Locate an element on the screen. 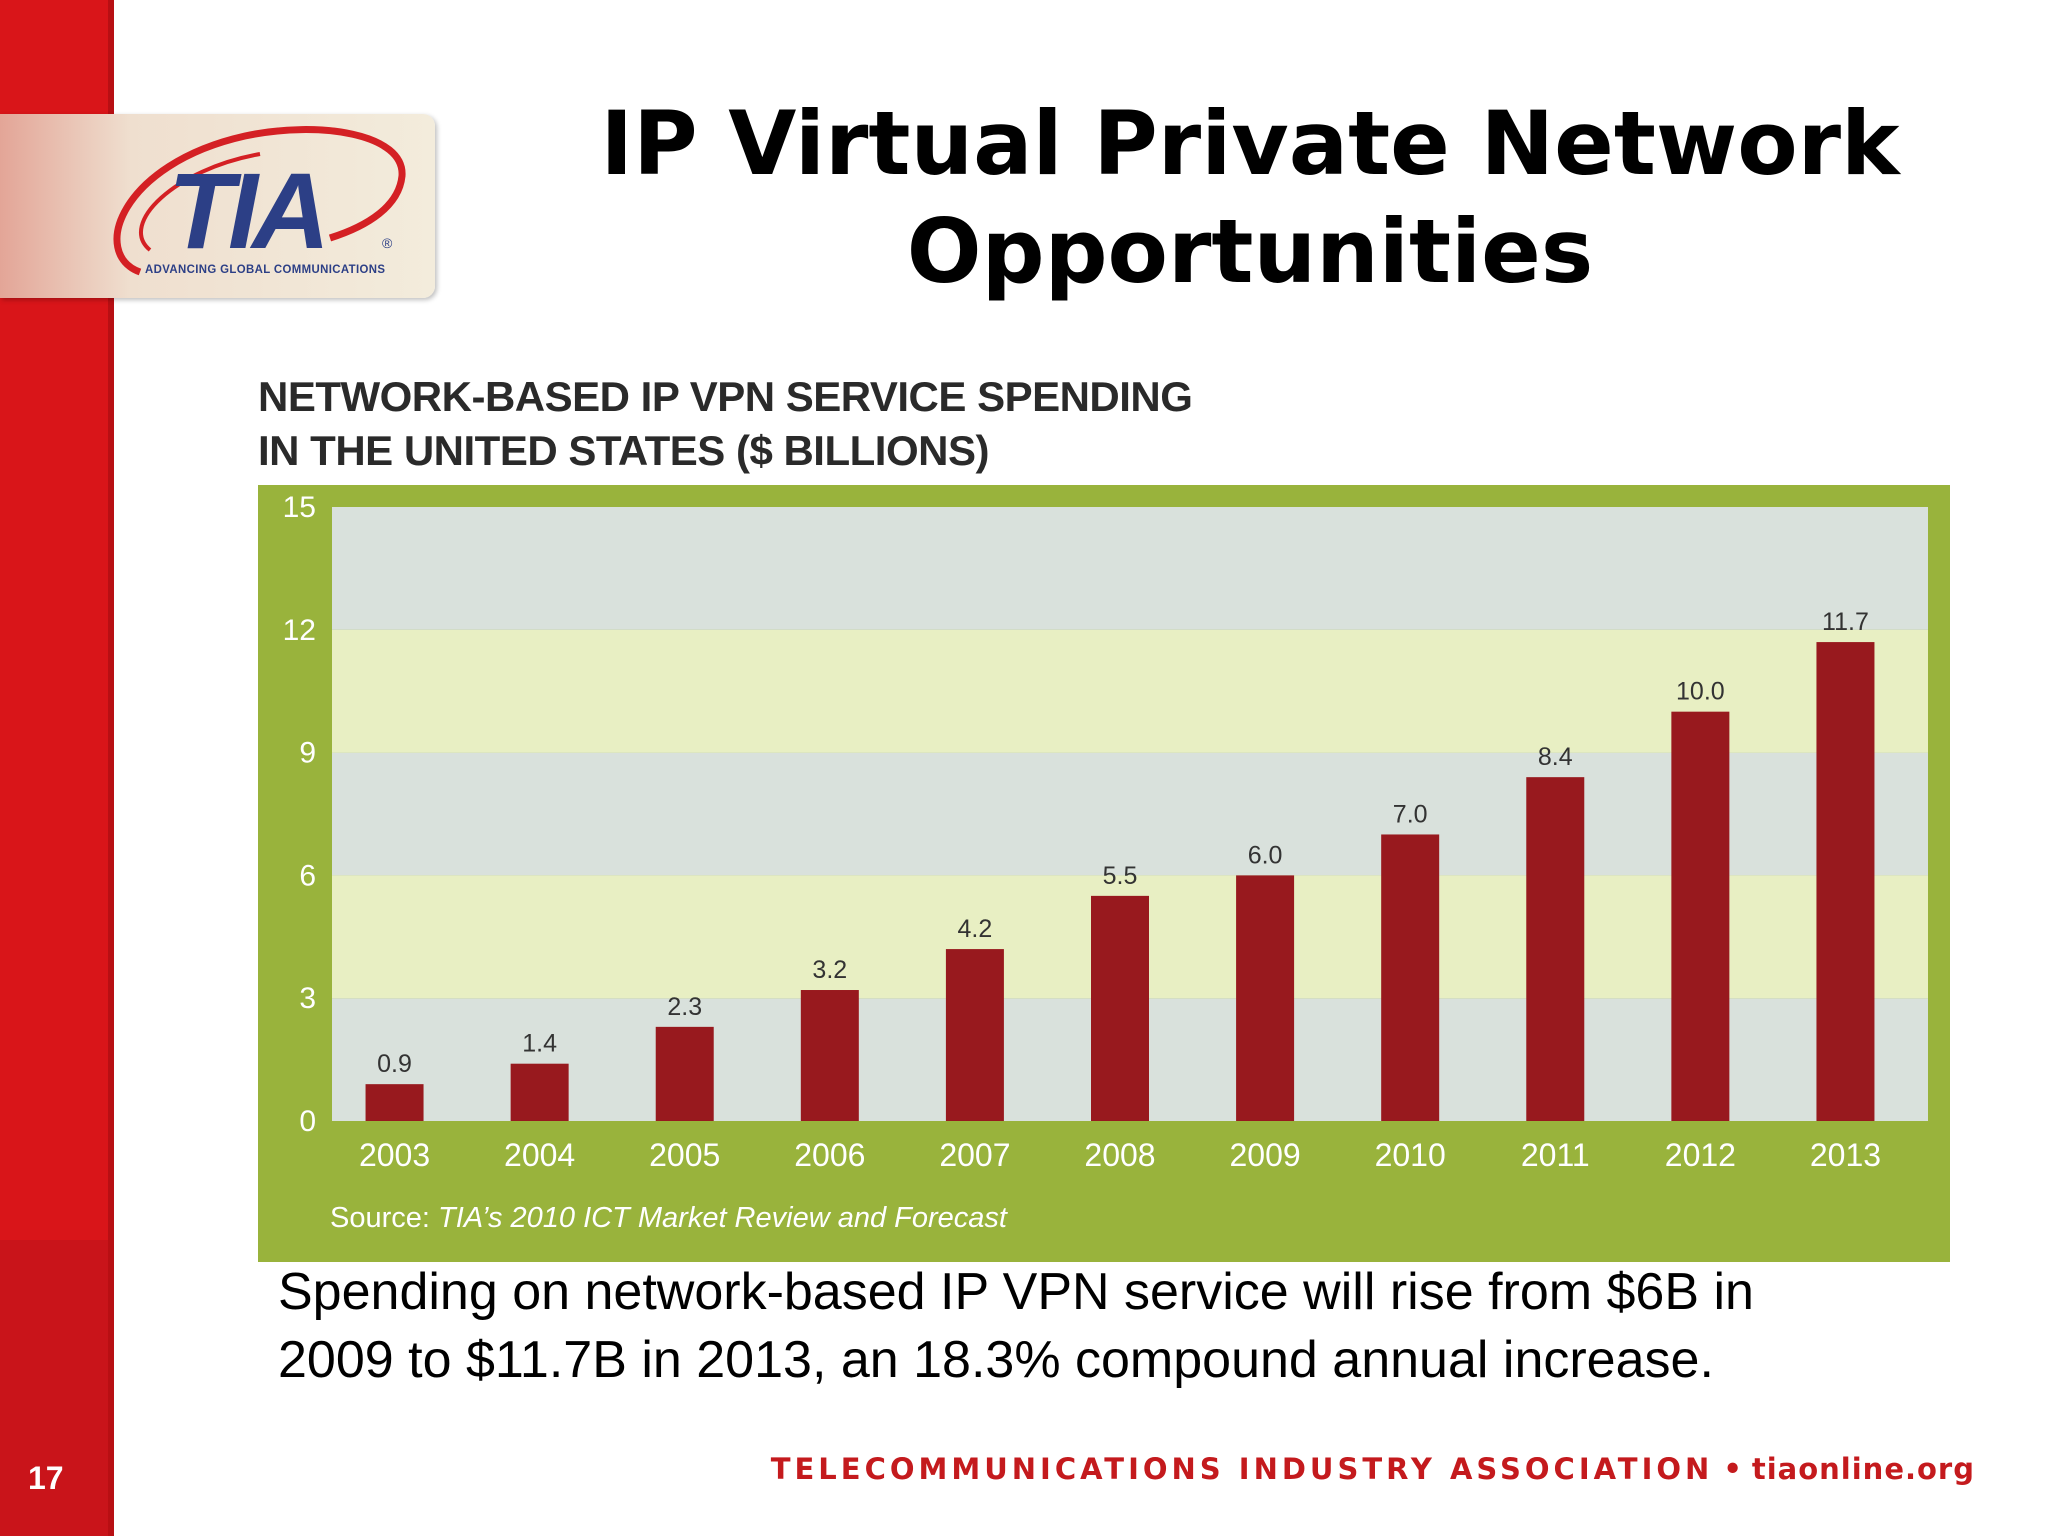  footer-organization: TELECOMMUNICATIONS INDUSTRY ASSOCIATION is located at coordinates (1242, 1469).